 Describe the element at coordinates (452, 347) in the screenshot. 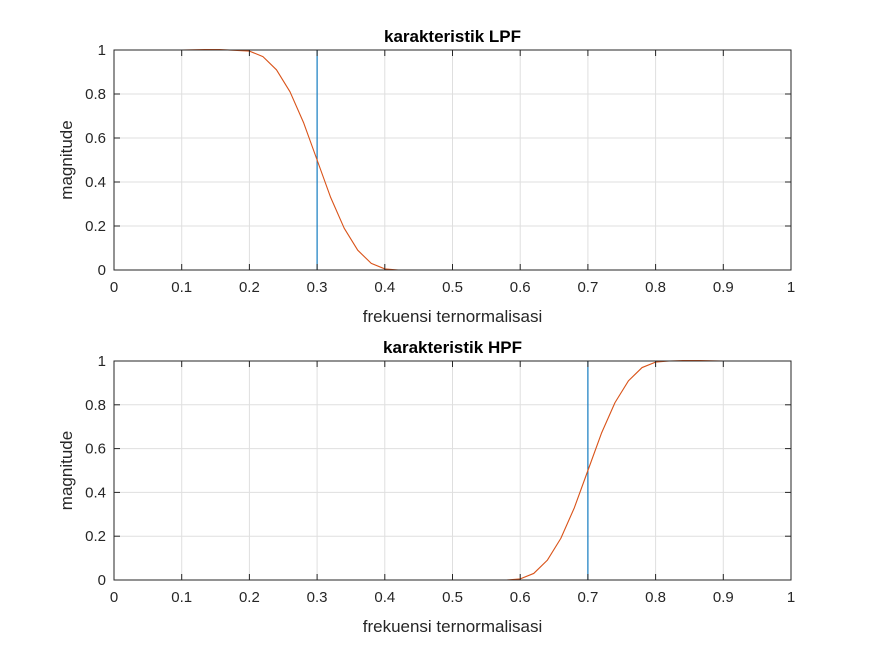

I see `chart-title: karakteristik HPF` at that location.